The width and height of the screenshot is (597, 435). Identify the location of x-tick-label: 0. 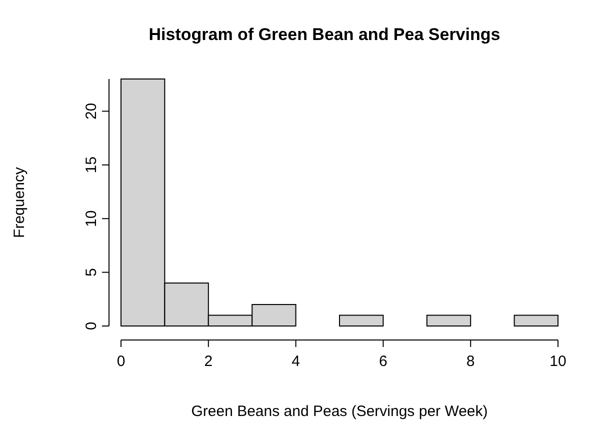
(121, 361).